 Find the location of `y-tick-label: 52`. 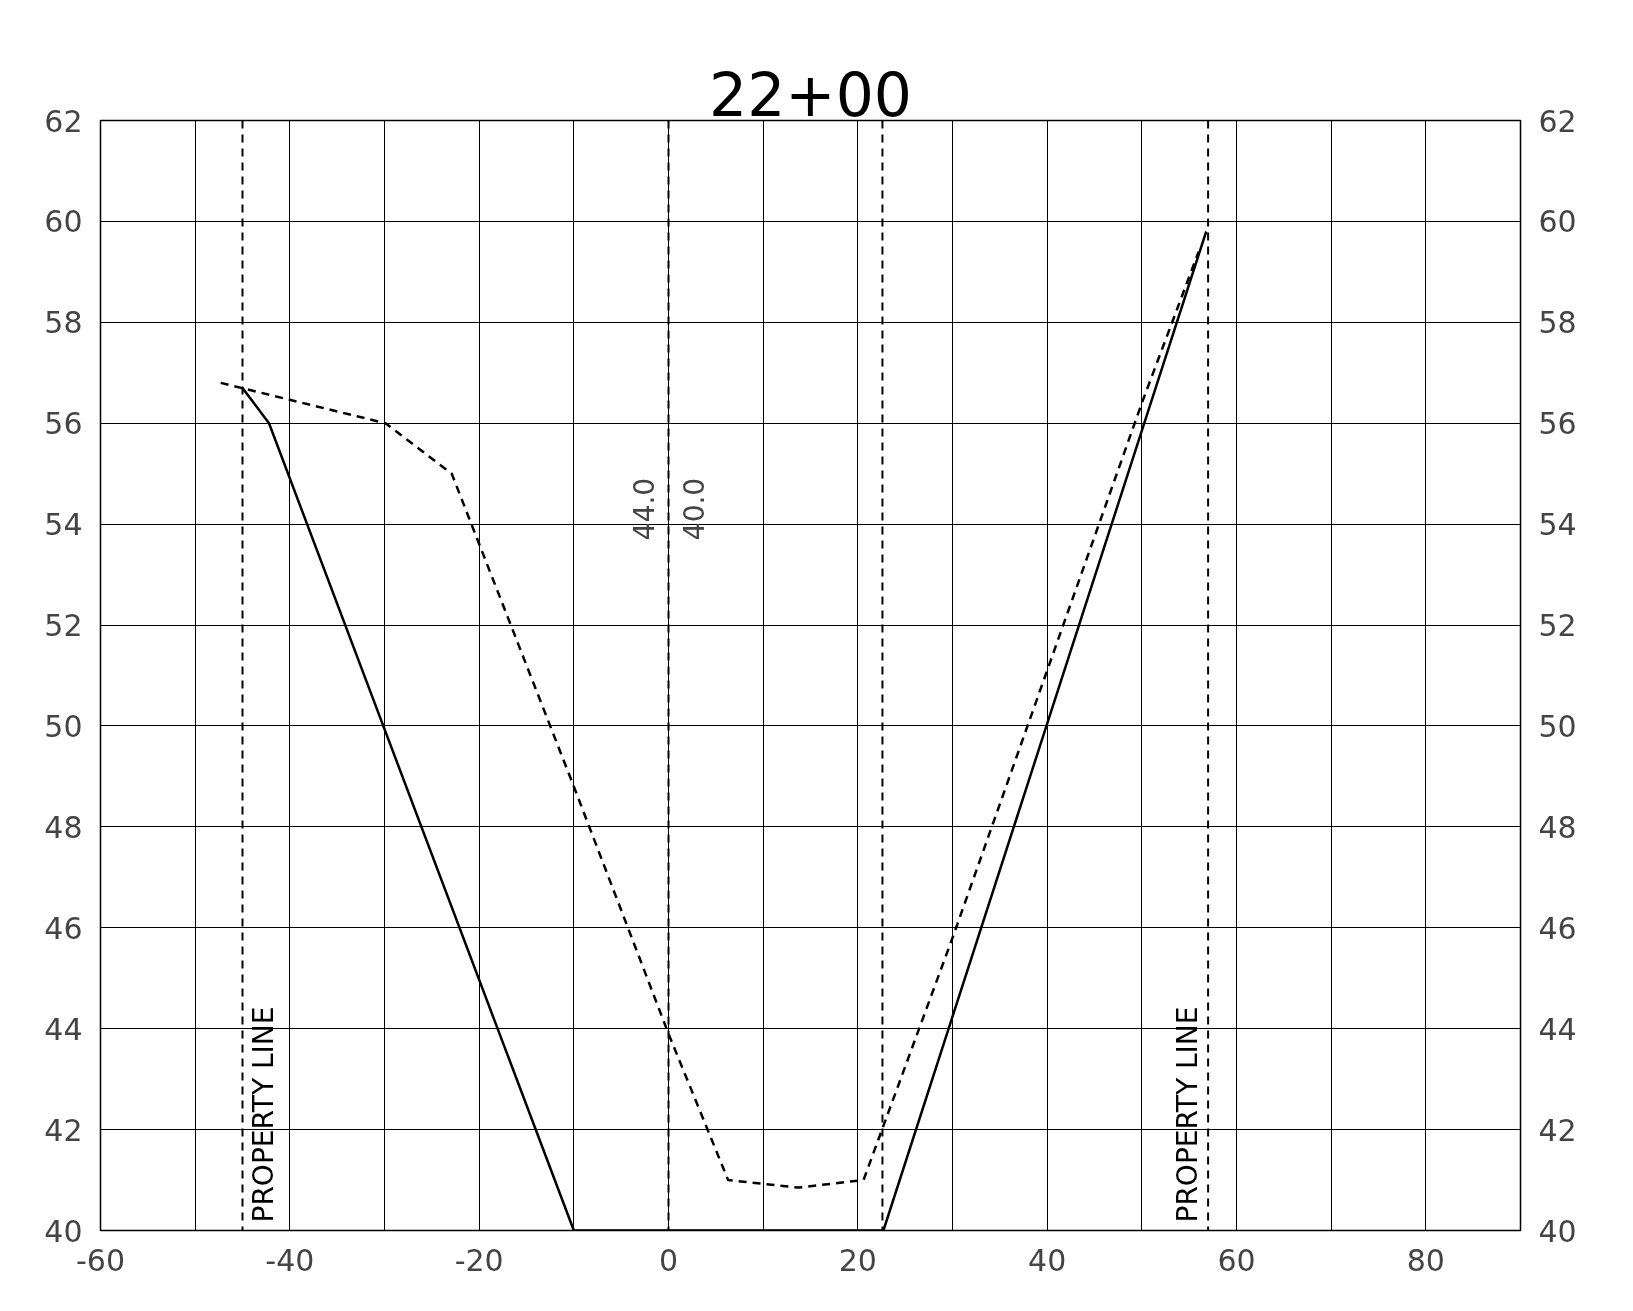

y-tick-label: 52 is located at coordinates (63, 626).